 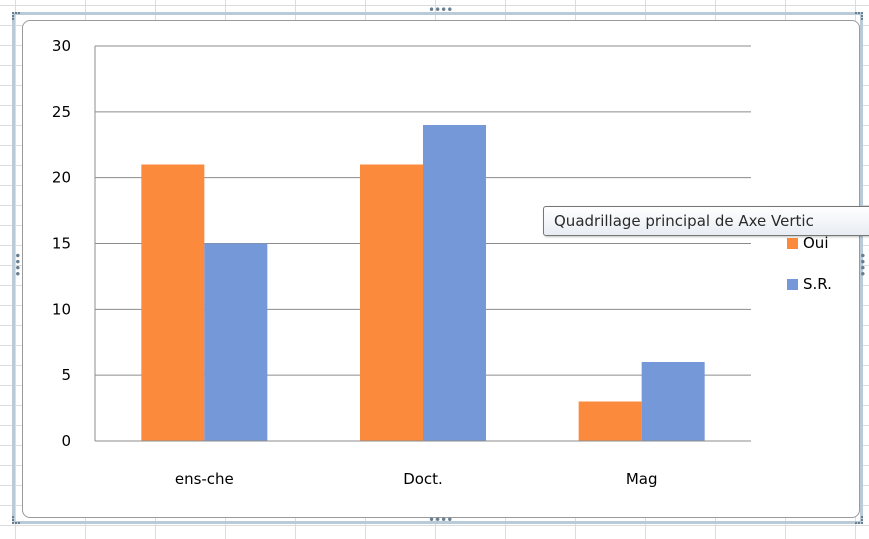 I want to click on bar-sr-mag, so click(x=673, y=401).